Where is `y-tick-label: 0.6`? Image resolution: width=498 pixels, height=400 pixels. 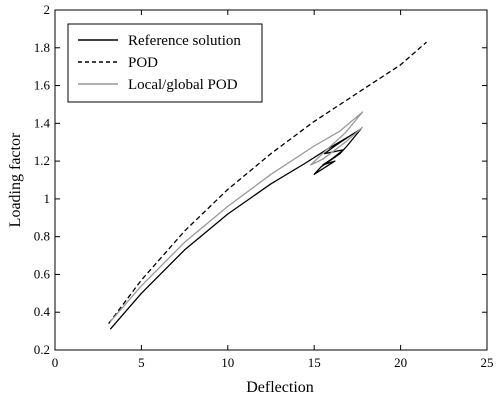
y-tick-label: 0.6 is located at coordinates (42, 273).